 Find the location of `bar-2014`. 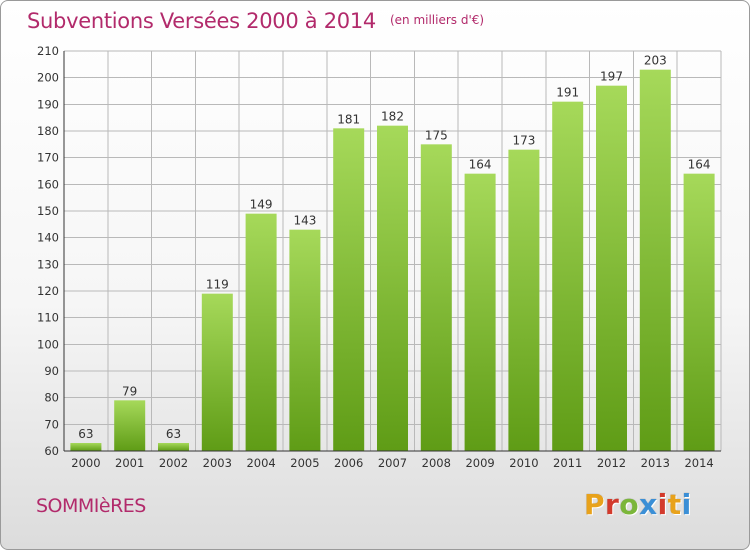

bar-2014 is located at coordinates (699, 312).